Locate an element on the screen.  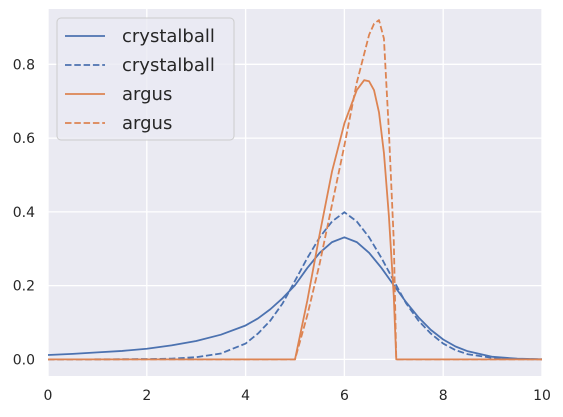
legend-box is located at coordinates (145, 79).